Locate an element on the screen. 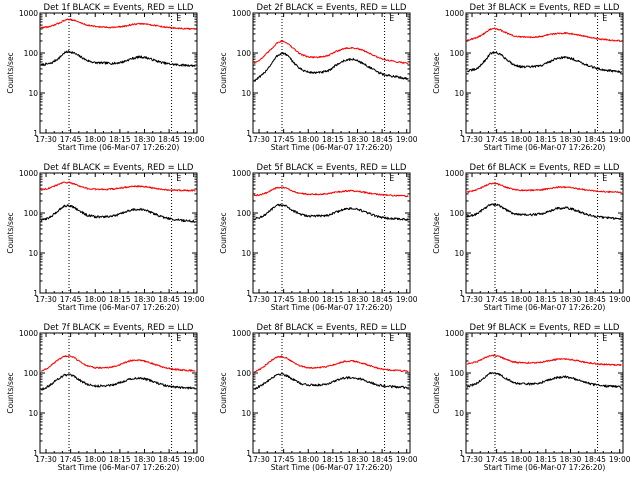 This screenshot has height=480, width=640. panel-title: Det 7f BLACK = Events, RED = LLD is located at coordinates (119, 328).